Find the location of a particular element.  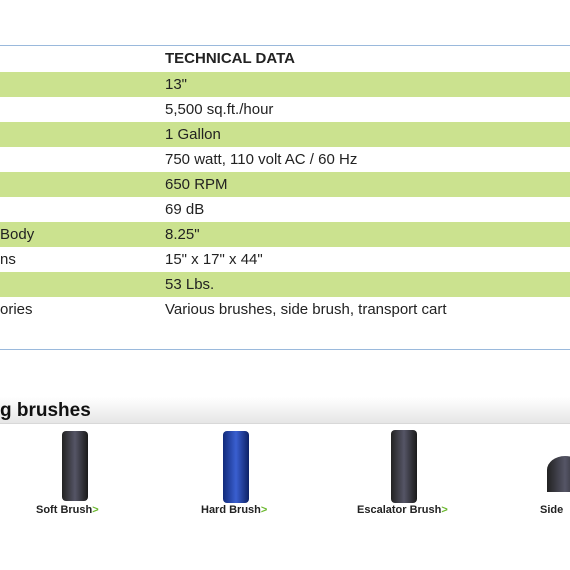

row-value: 750 watt, 110 volt AC / 60 Hz is located at coordinates (261, 159).